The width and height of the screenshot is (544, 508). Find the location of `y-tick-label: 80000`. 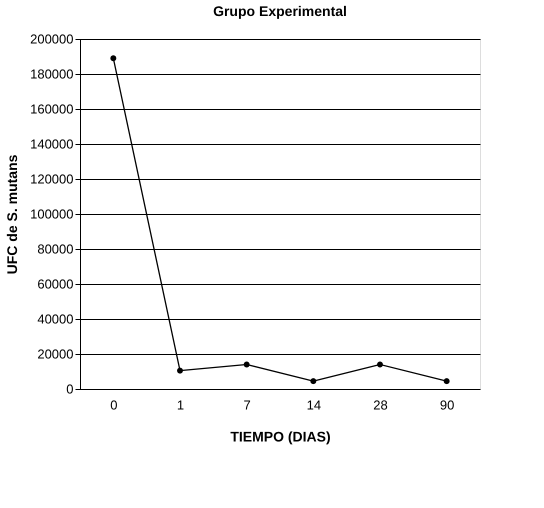

y-tick-label: 80000 is located at coordinates (55, 249).